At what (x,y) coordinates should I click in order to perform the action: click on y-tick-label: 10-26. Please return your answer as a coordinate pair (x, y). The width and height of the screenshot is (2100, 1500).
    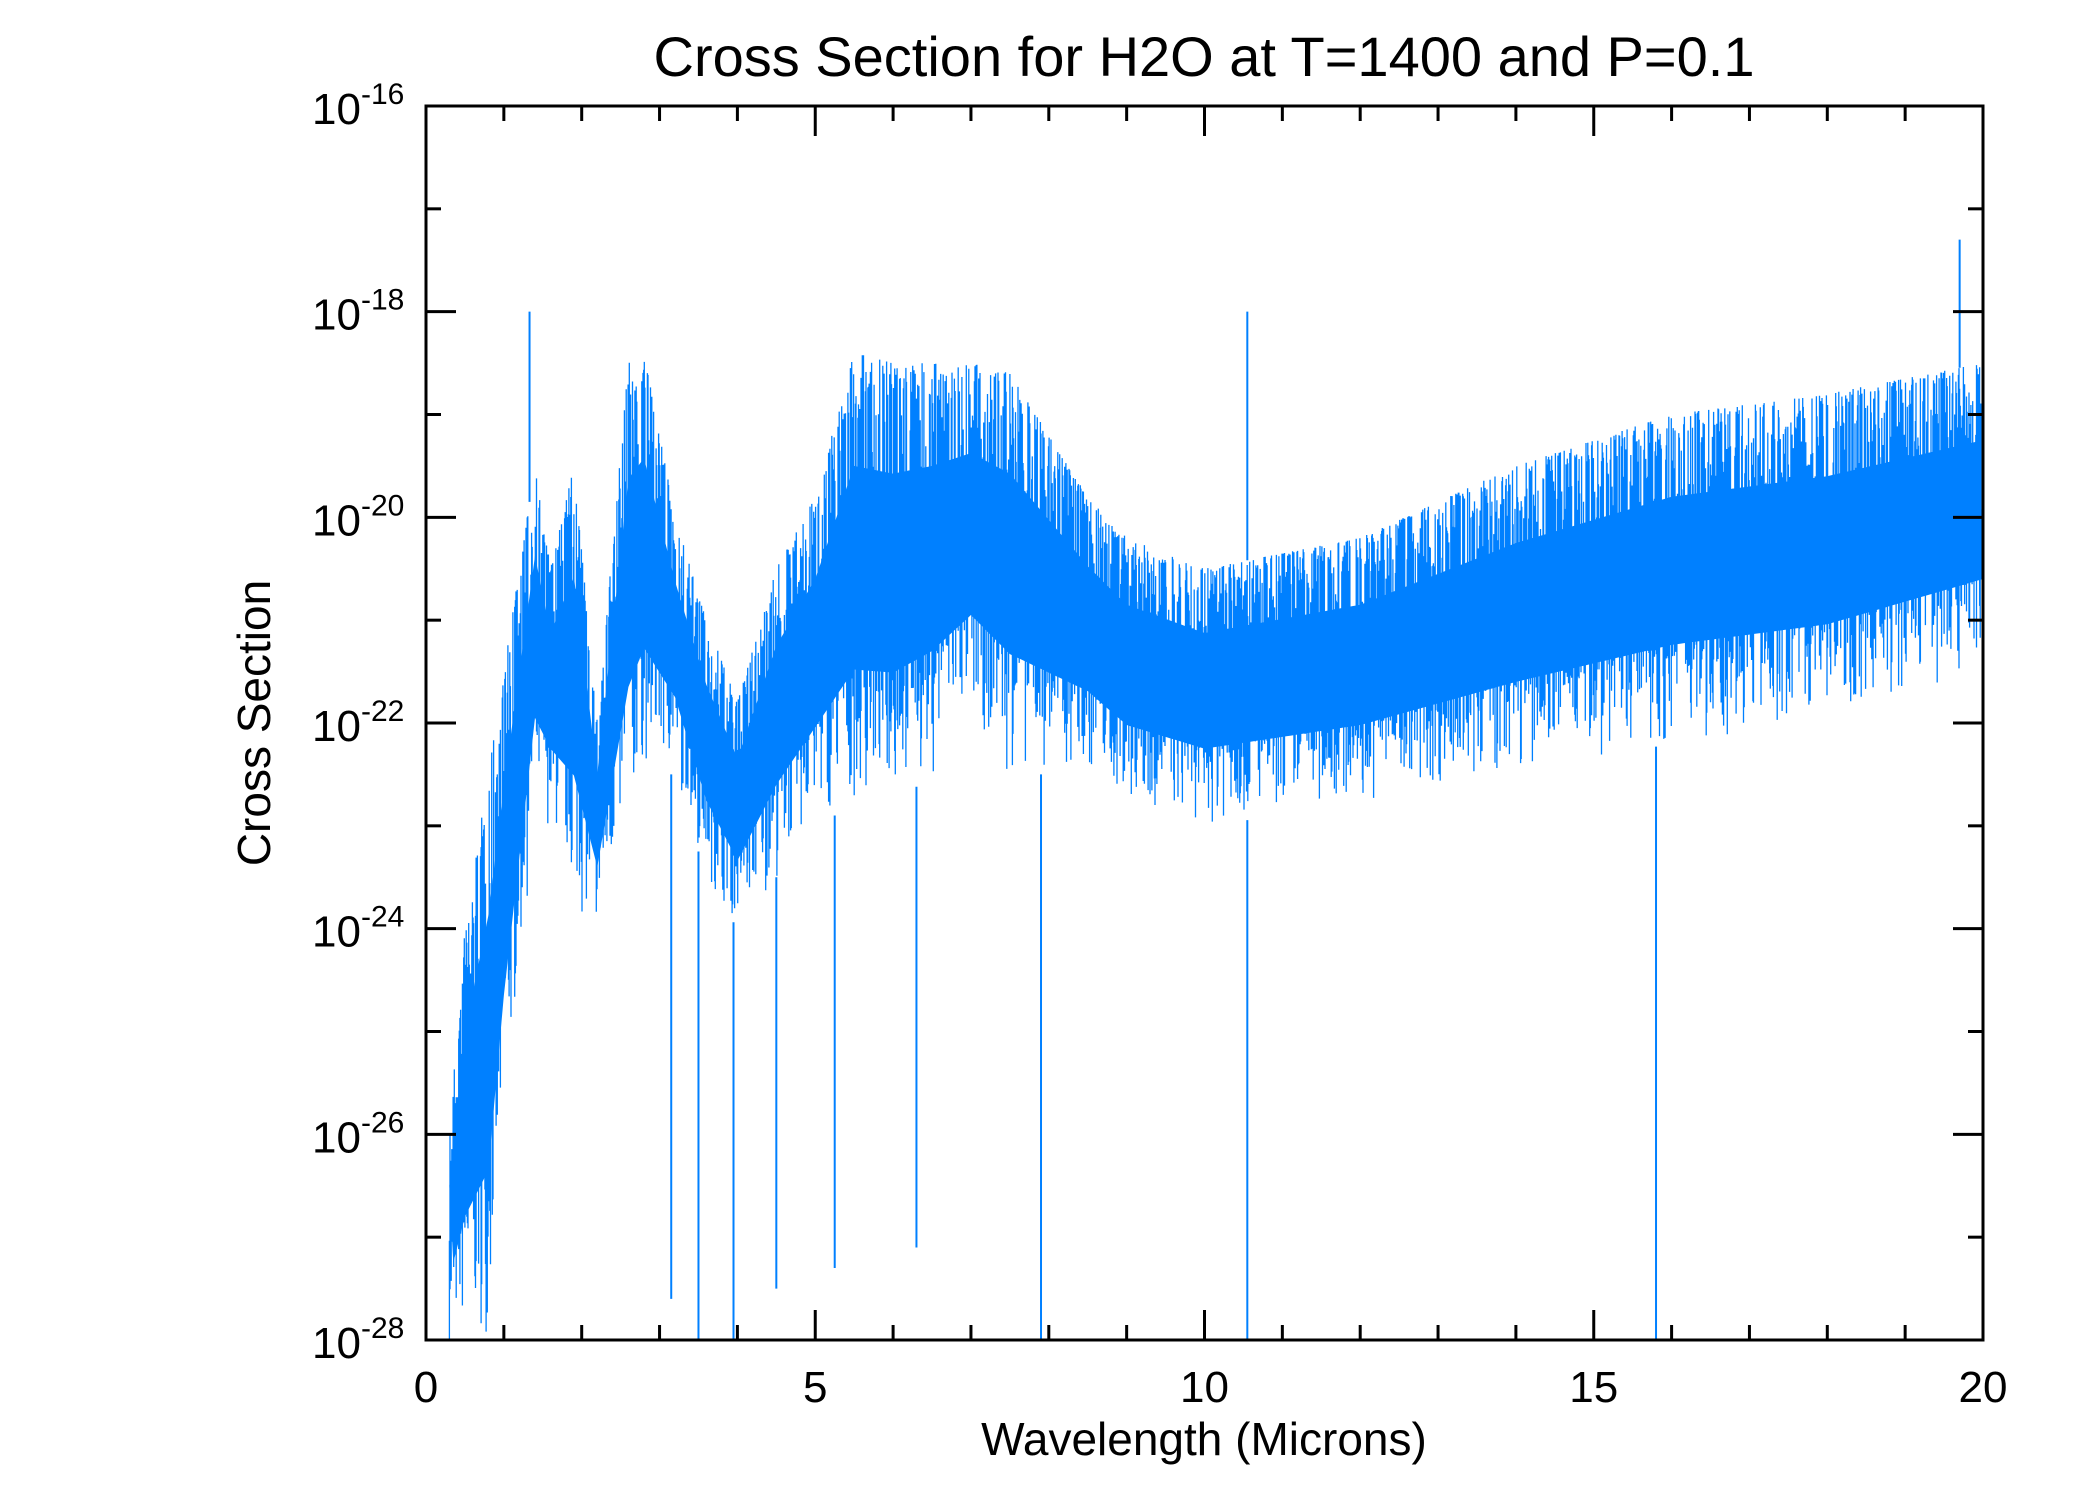
    Looking at the image, I should click on (358, 1134).